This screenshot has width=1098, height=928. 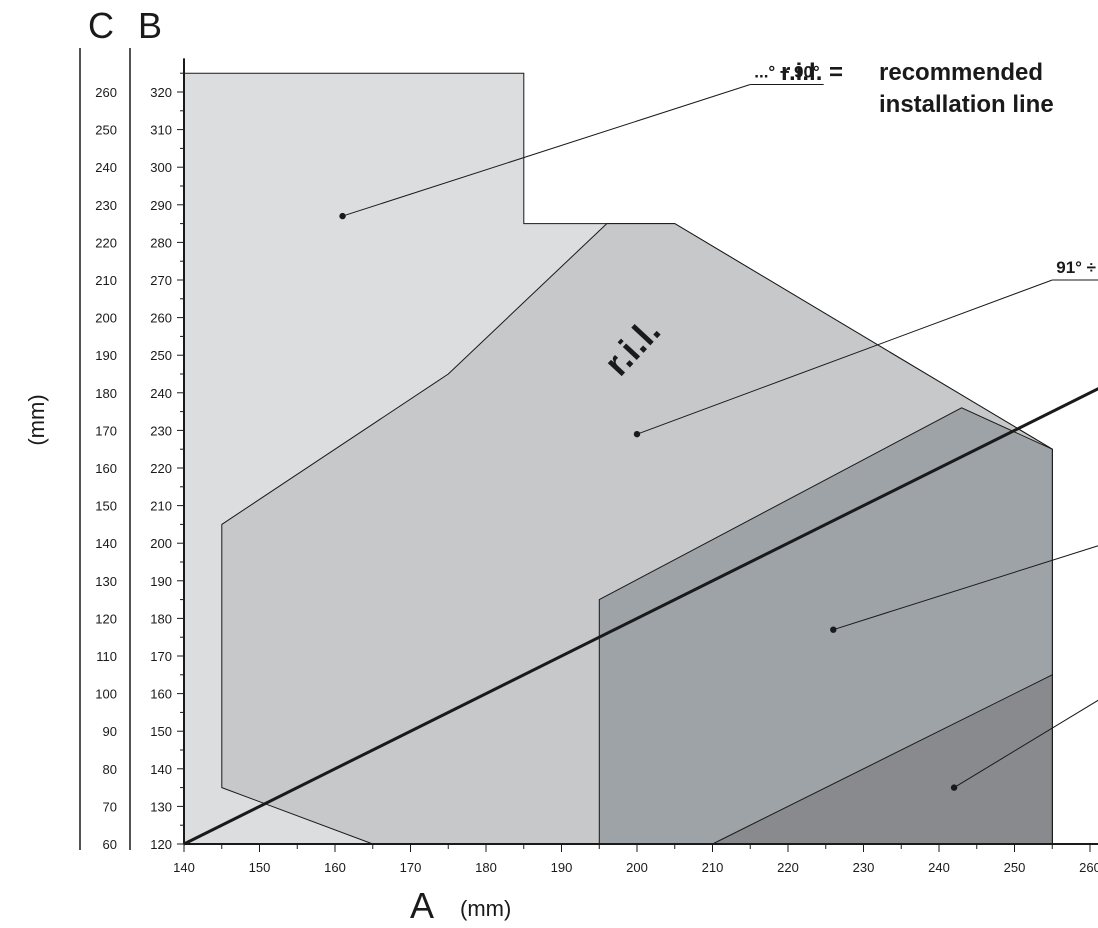 I want to click on tick-label-c: 160, so click(x=106, y=468).